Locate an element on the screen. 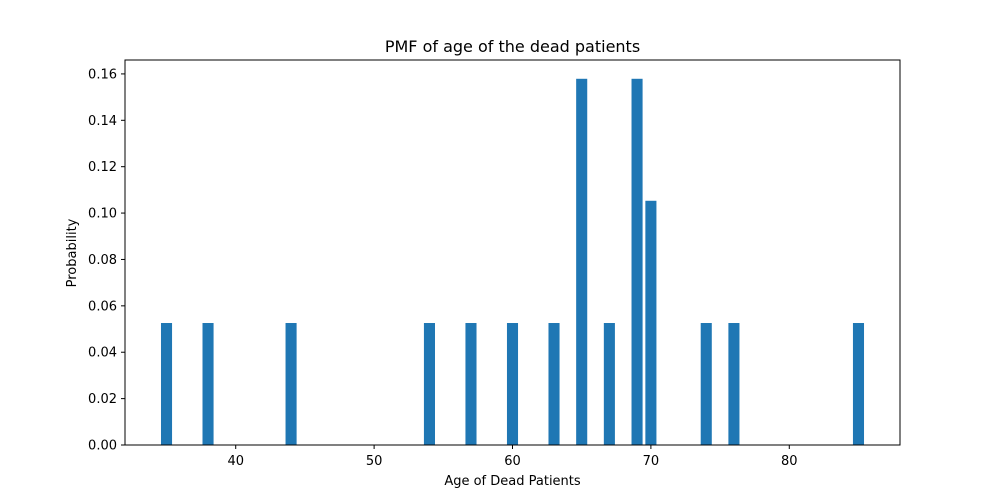 The image size is (1000, 500). x-axis-label: Age of Dead Patients is located at coordinates (512, 481).